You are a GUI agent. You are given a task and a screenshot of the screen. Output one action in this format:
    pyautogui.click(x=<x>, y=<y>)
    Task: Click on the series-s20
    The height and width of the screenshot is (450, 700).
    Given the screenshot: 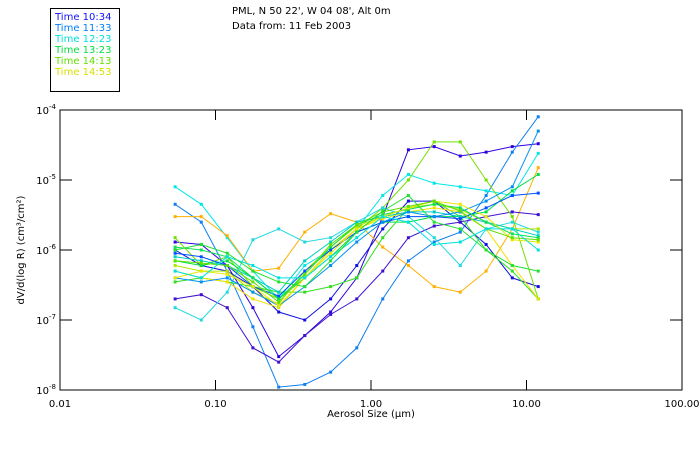 What is the action you would take?
    pyautogui.click(x=356, y=241)
    